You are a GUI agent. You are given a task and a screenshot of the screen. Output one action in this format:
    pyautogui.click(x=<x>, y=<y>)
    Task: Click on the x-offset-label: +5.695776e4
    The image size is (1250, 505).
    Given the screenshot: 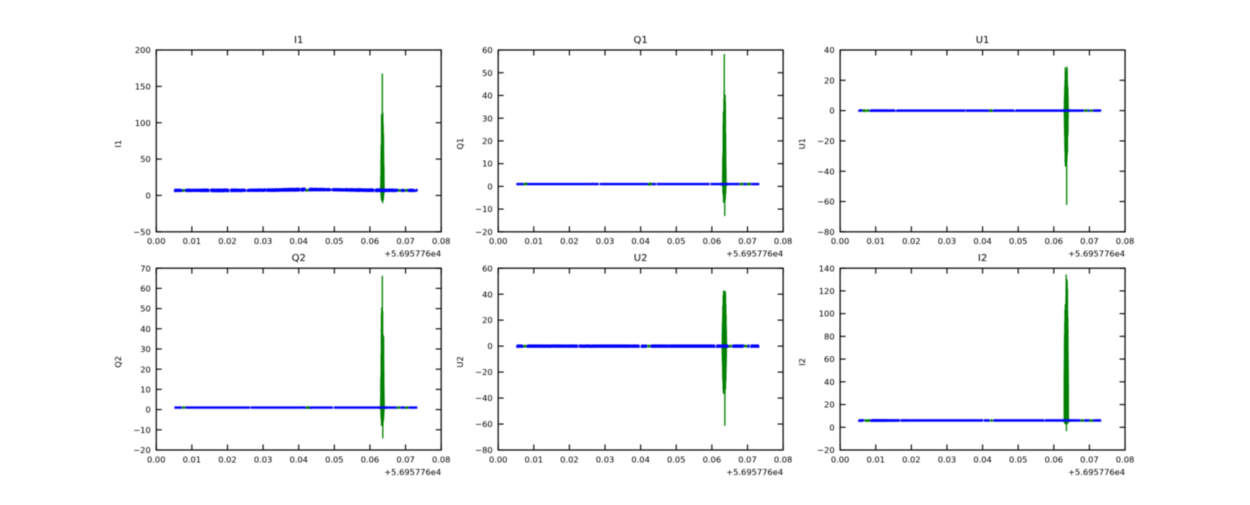 What is the action you would take?
    pyautogui.click(x=754, y=254)
    